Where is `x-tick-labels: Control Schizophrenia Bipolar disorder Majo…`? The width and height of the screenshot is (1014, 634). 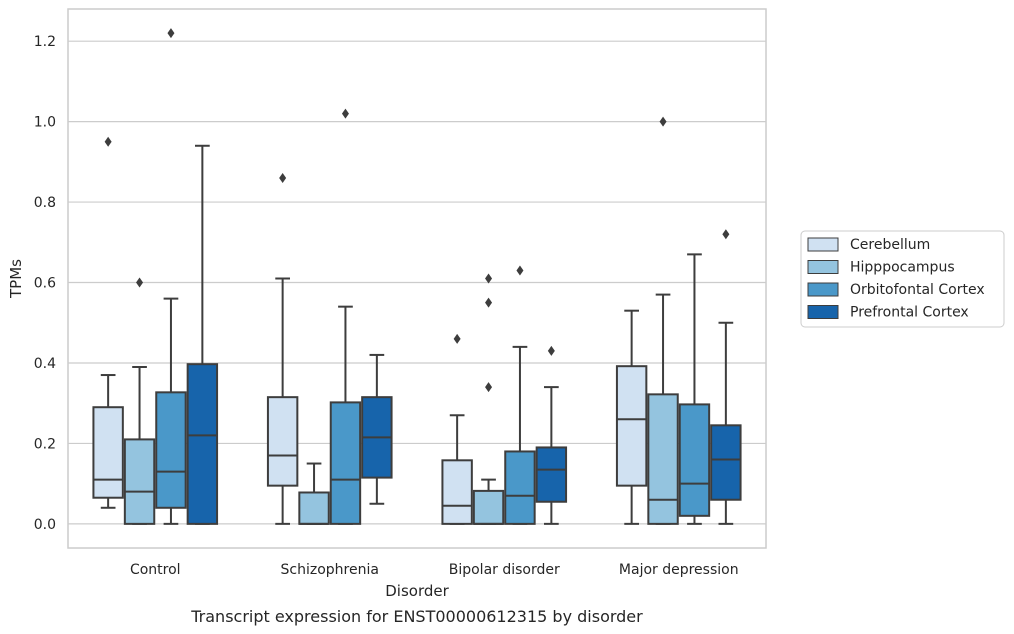
x-tick-labels: Control Schizophrenia Bipolar disorder Majo… is located at coordinates (434, 570).